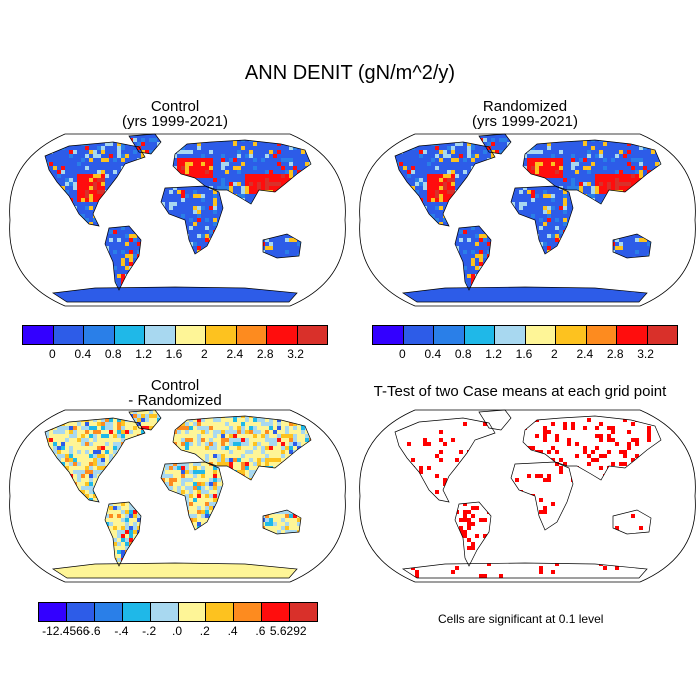  Describe the element at coordinates (232, 631) in the screenshot. I see `colorbar-tick-label: .4` at that location.